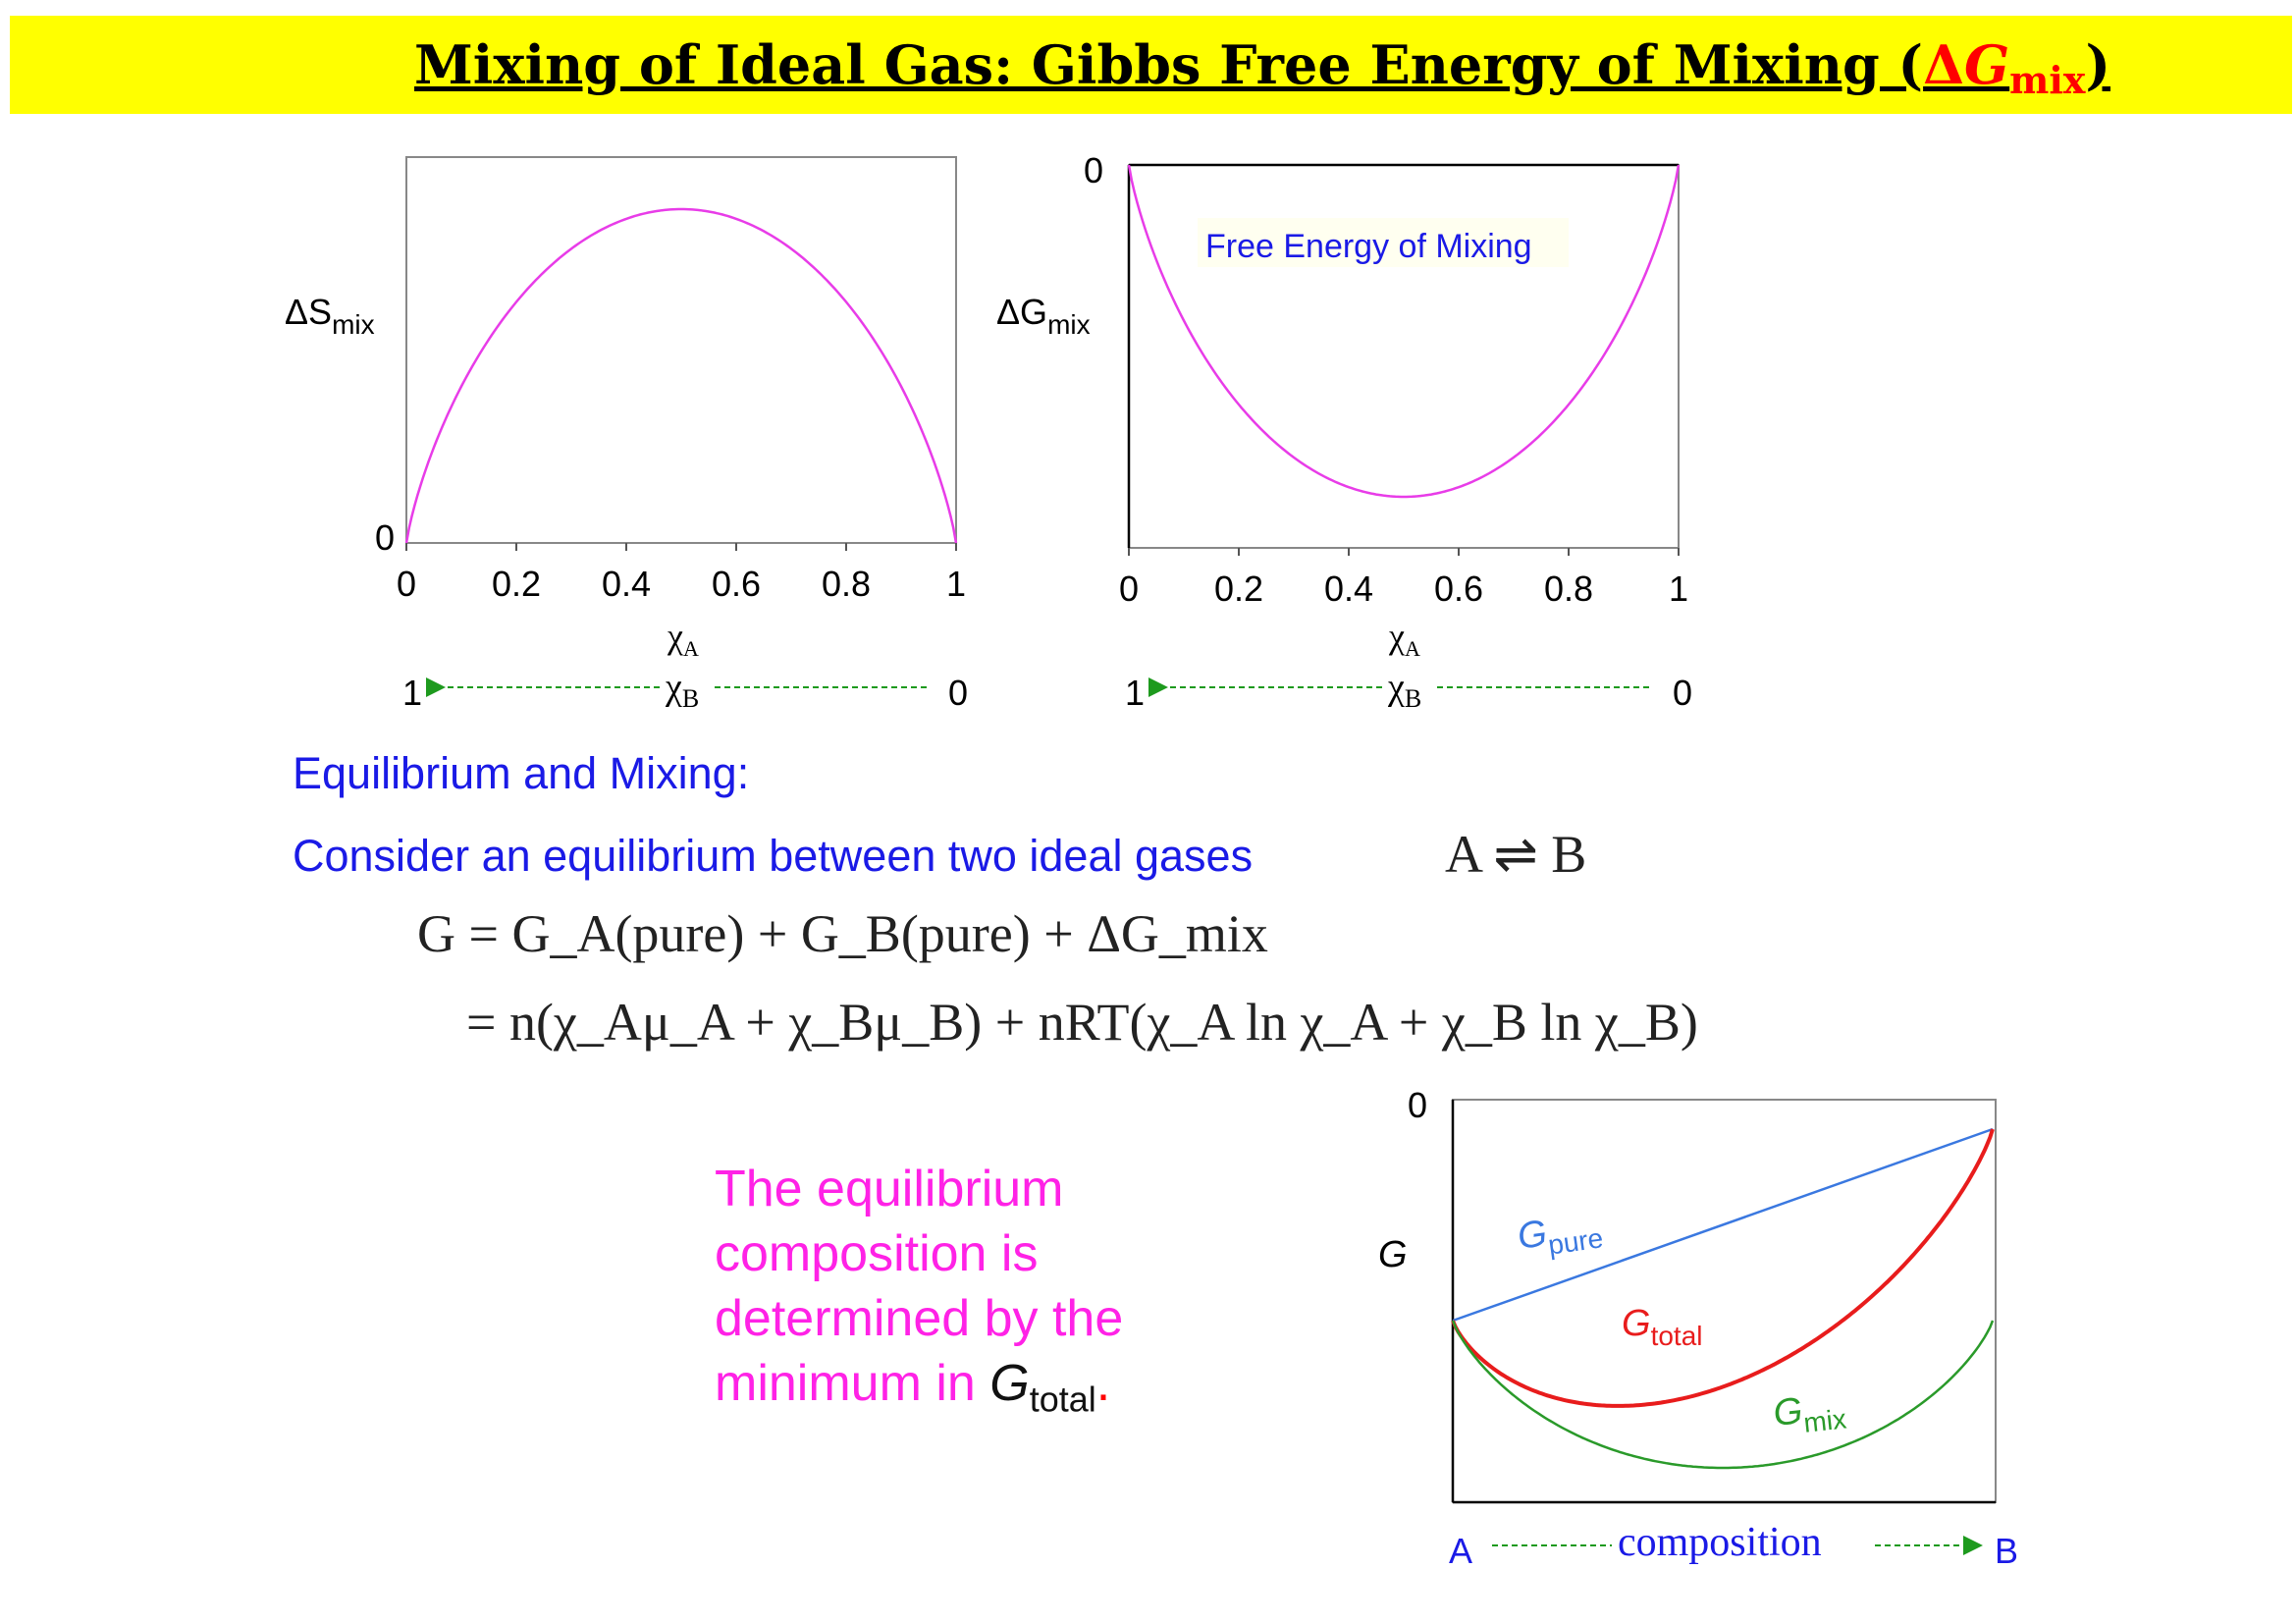 The width and height of the screenshot is (2296, 1623). I want to click on entropy-x-tick-label: 0.8, so click(847, 584).